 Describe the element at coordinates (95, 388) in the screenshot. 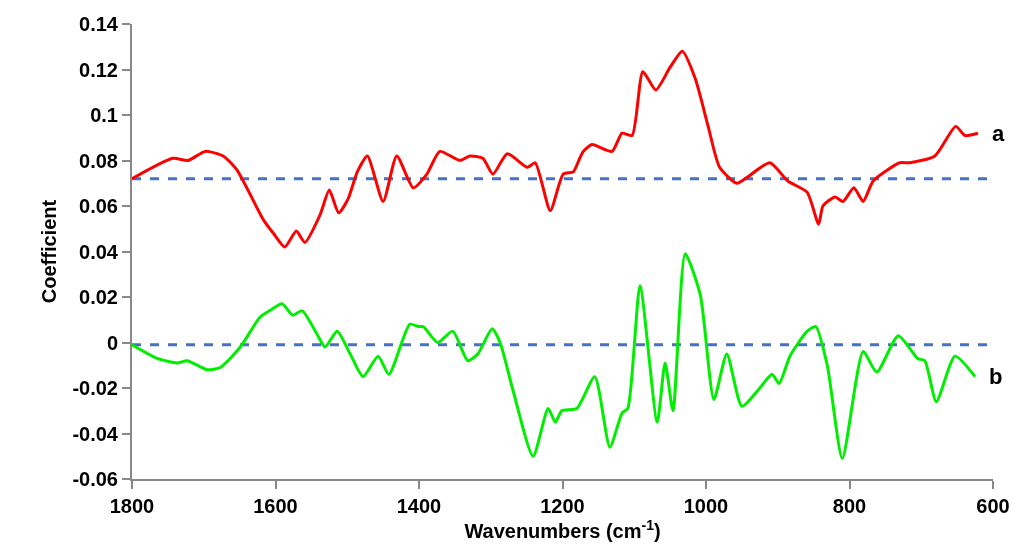

I see `y-tick-label: -0.02` at that location.